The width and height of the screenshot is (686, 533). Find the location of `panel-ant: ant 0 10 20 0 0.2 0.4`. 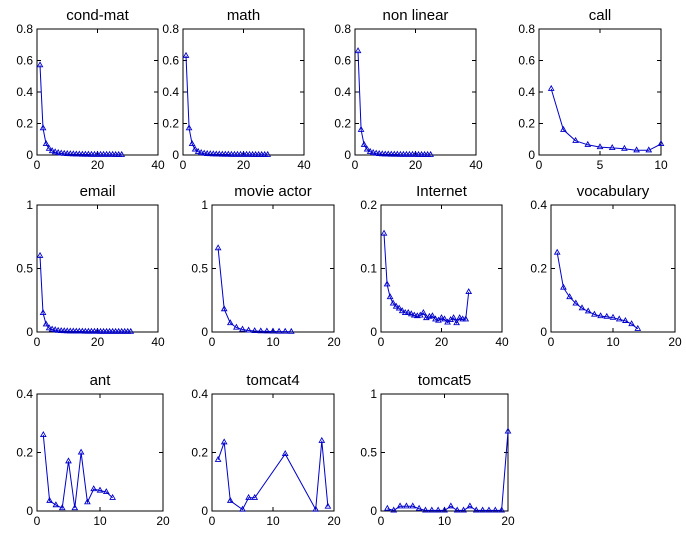

panel-ant: ant 0 10 20 0 0.2 0.4 is located at coordinates (93, 450).